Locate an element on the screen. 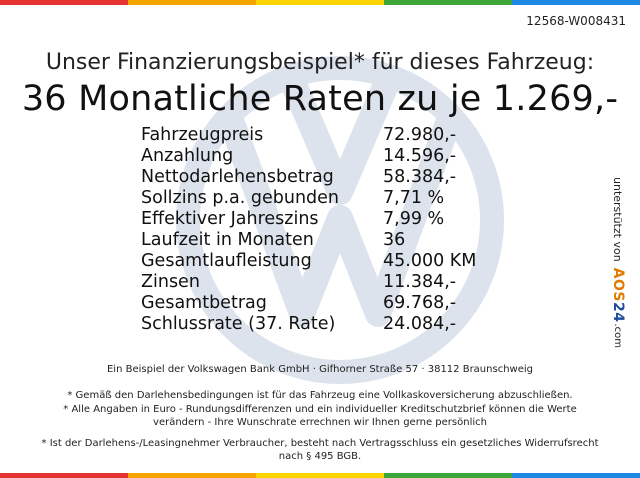 Image resolution: width=640 pixels, height=478 pixels. side-brand: unterstützt von AOS24 .com is located at coordinates (618, 263).